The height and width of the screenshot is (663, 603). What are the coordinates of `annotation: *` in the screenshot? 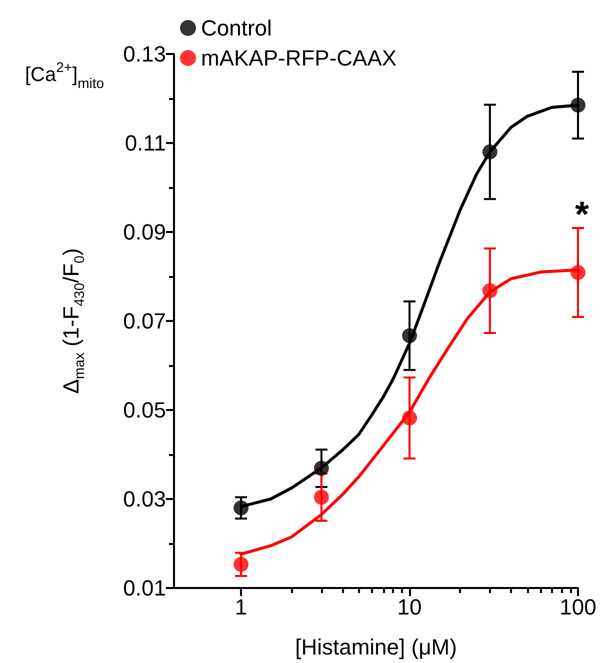 It's located at (582, 214).